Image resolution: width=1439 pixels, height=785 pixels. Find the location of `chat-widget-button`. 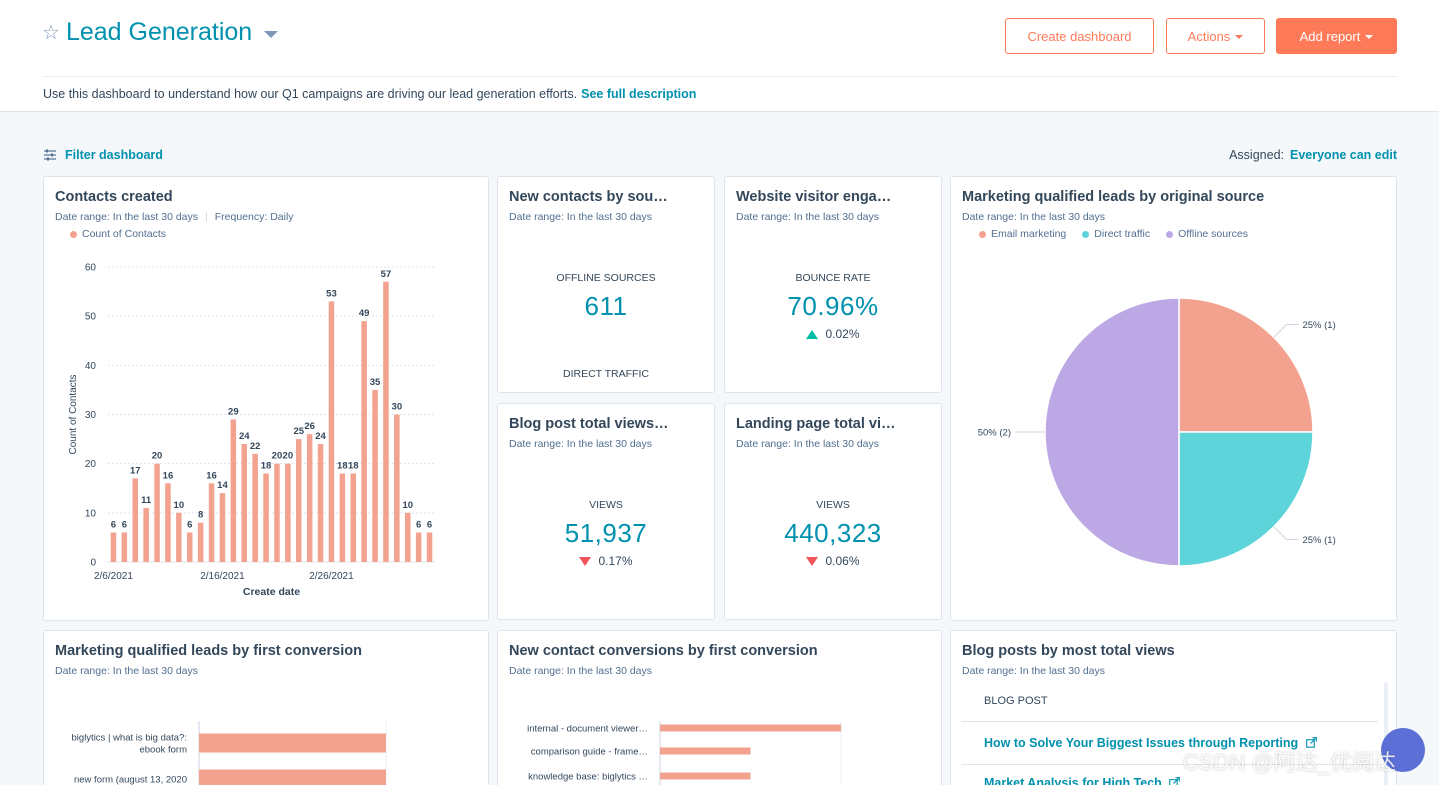

chat-widget-button is located at coordinates (1403, 750).